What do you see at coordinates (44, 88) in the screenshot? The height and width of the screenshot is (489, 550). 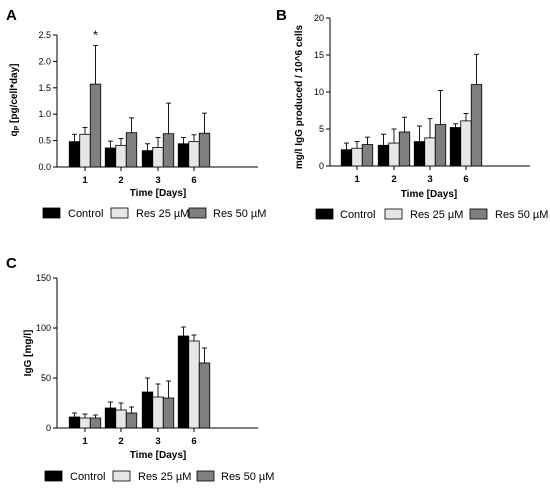 I see `panel-a-ytick-label: 1.5` at bounding box center [44, 88].